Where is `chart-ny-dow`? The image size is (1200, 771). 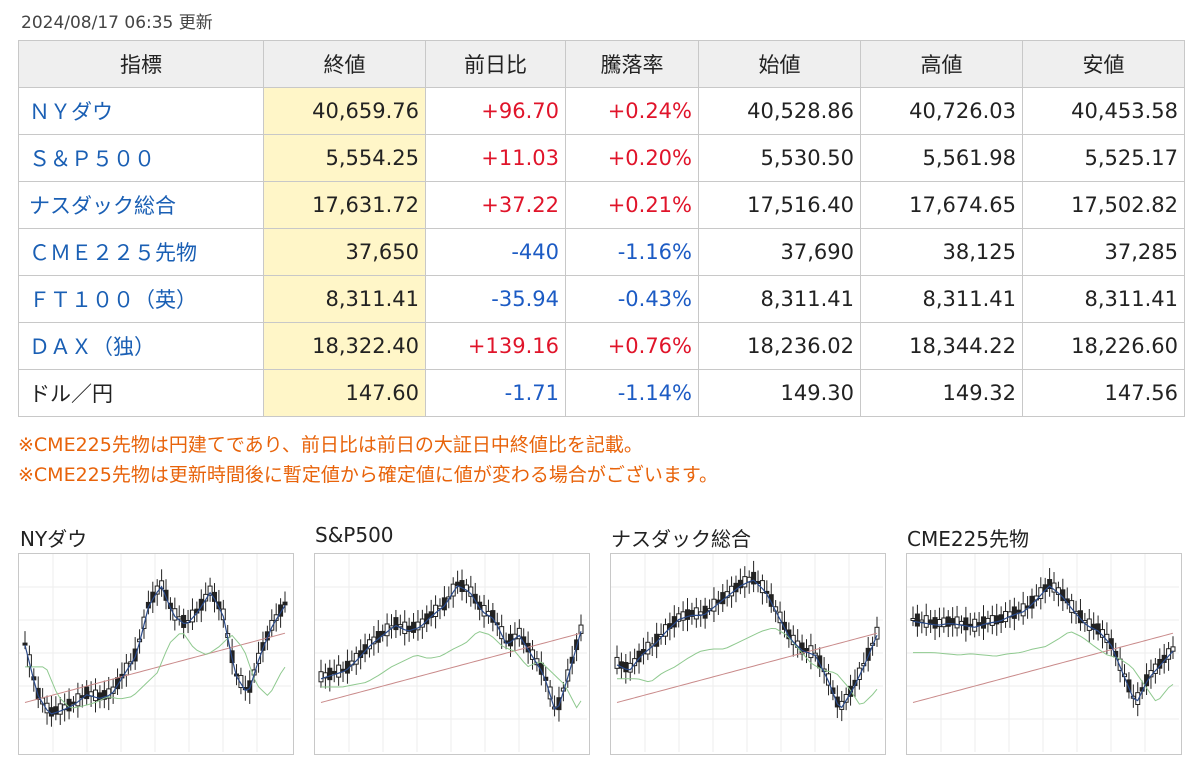 chart-ny-dow is located at coordinates (156, 654).